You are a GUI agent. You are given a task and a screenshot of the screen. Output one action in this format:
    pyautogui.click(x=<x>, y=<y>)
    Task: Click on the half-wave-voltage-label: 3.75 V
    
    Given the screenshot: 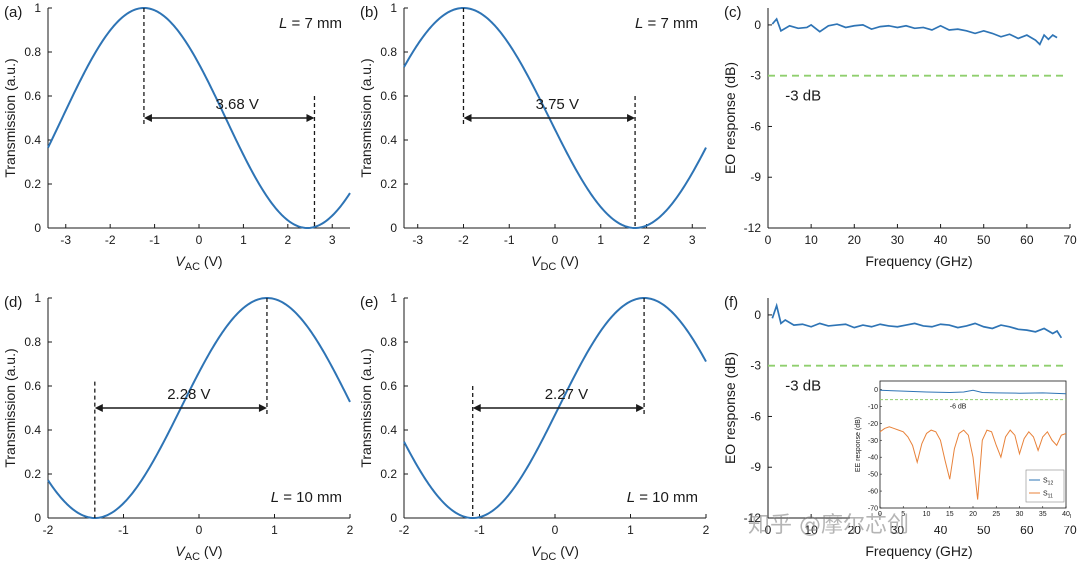 What is the action you would take?
    pyautogui.click(x=557, y=104)
    